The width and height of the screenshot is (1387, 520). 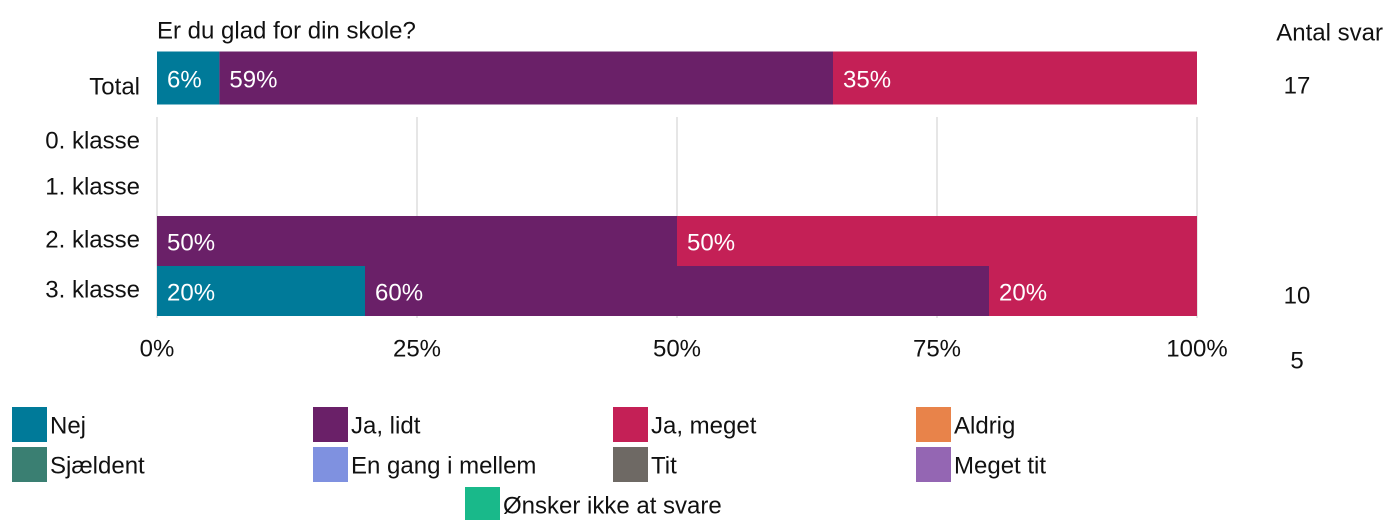 What do you see at coordinates (937, 348) in the screenshot?
I see `x-tick-label: 75%` at bounding box center [937, 348].